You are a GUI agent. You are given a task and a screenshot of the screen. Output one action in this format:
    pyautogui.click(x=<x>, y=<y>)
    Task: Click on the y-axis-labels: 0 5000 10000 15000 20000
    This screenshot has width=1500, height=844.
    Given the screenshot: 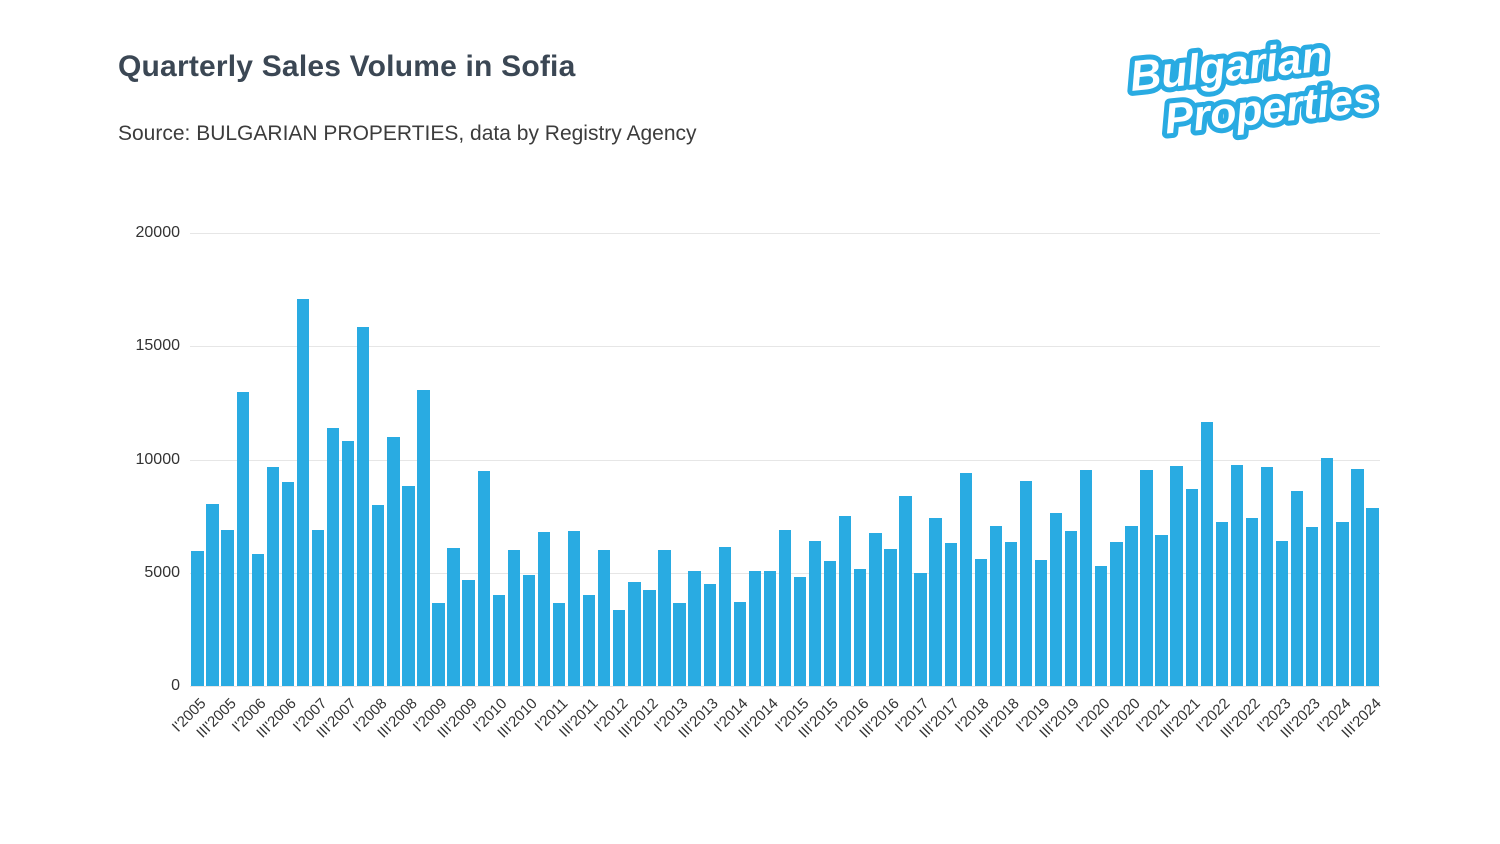 What is the action you would take?
    pyautogui.click(x=138, y=459)
    